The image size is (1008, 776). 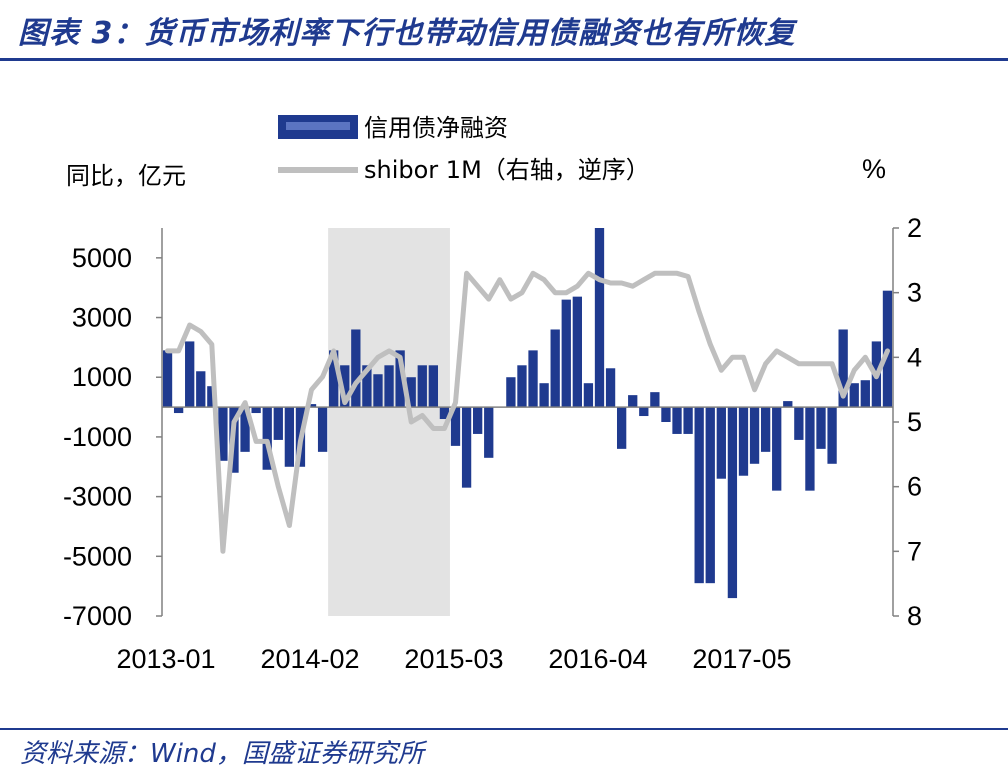 What do you see at coordinates (507, 170) in the screenshot?
I see `legend-label-line: shibor 1M（右轴，逆序）` at bounding box center [507, 170].